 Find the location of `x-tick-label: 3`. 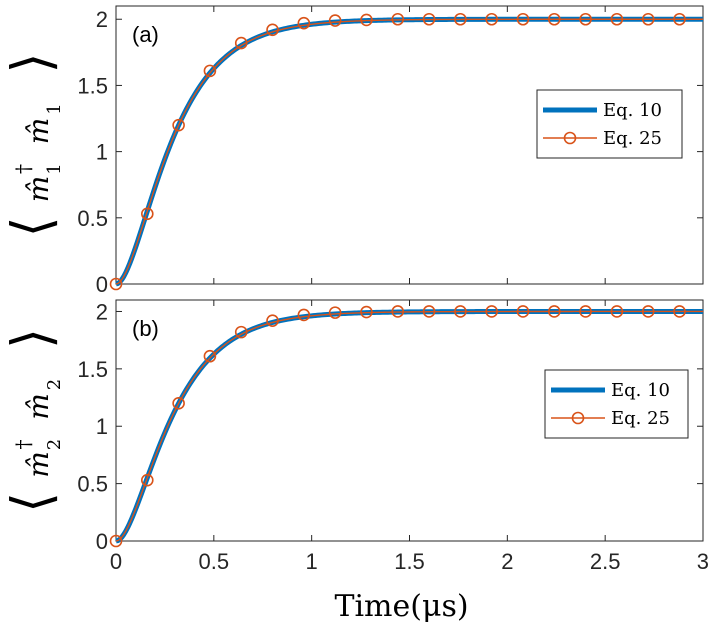

x-tick-label: 3 is located at coordinates (703, 561).